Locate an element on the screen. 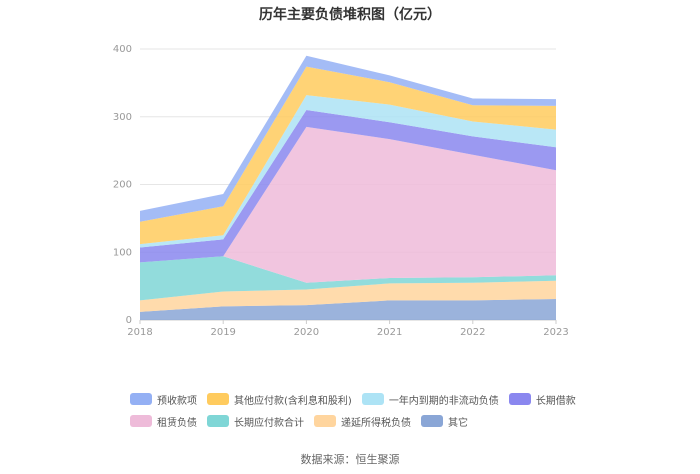 The image size is (700, 474). legend-item: 长期应付款合计 is located at coordinates (255, 421).